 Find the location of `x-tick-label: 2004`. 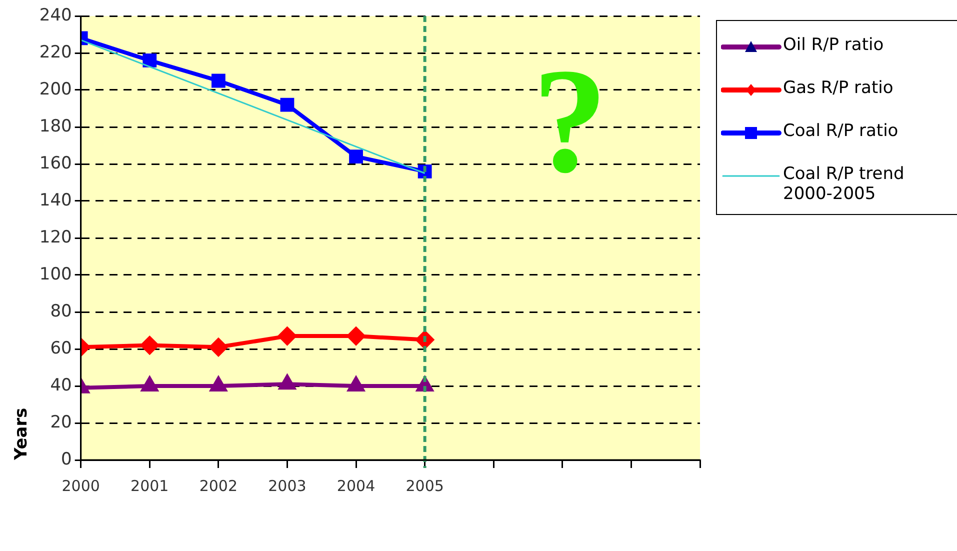

x-tick-label: 2004 is located at coordinates (356, 485).